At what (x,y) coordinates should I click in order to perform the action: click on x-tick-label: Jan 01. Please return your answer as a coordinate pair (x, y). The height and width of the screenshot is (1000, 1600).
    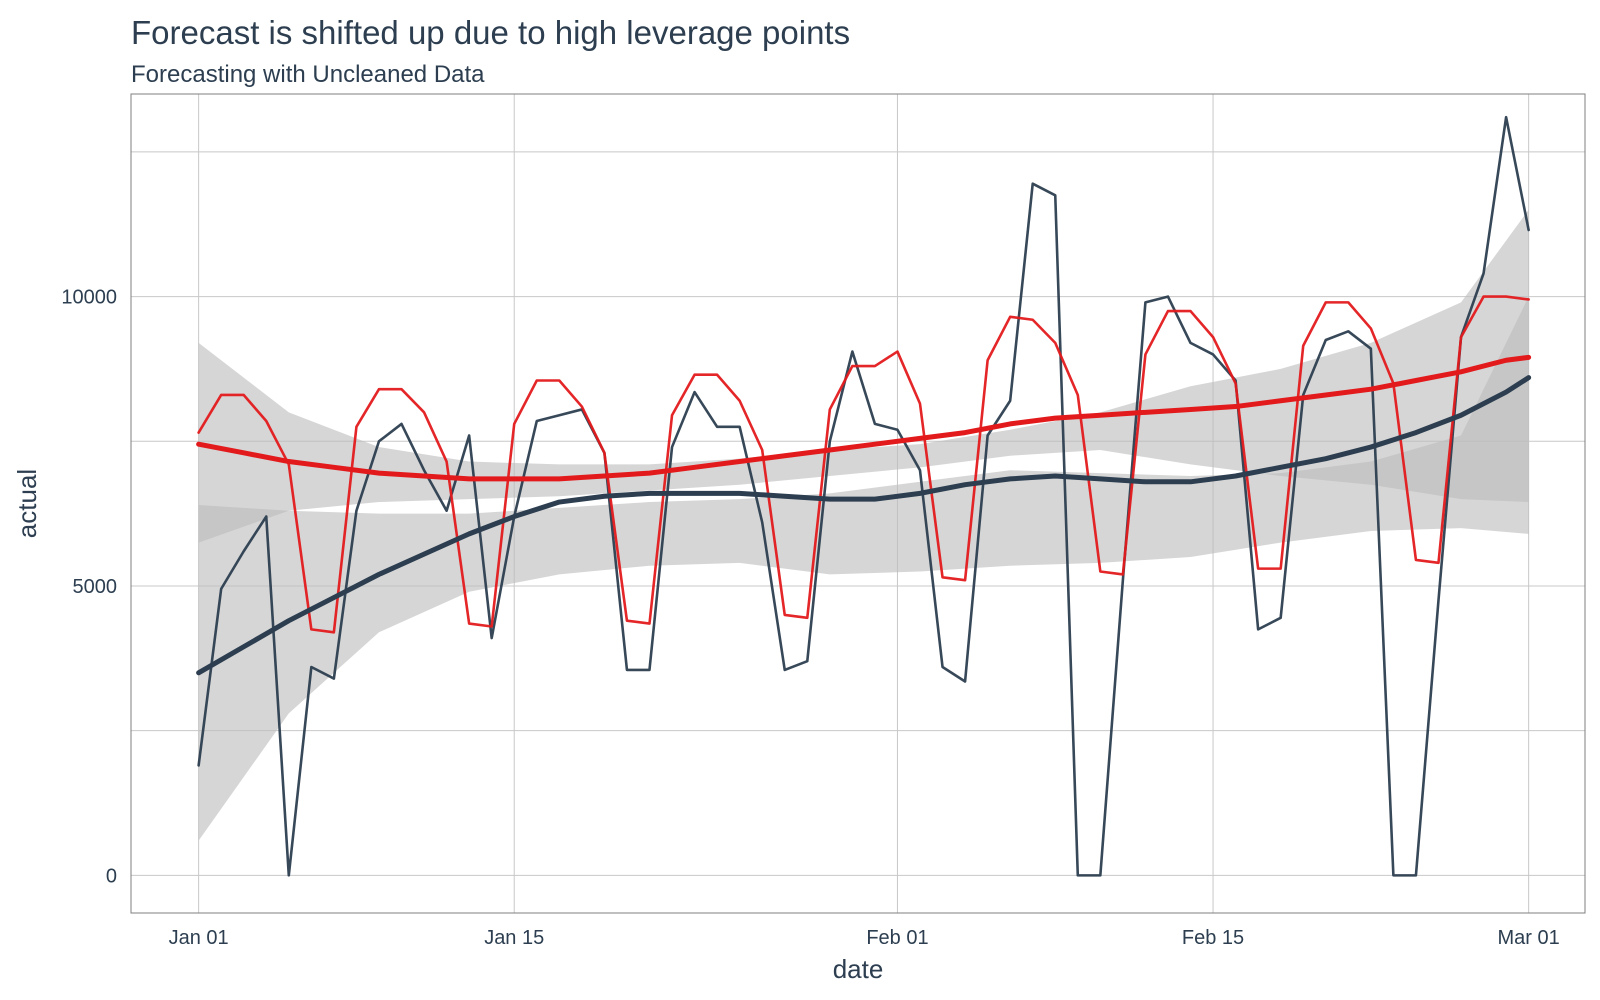
    Looking at the image, I should click on (199, 938).